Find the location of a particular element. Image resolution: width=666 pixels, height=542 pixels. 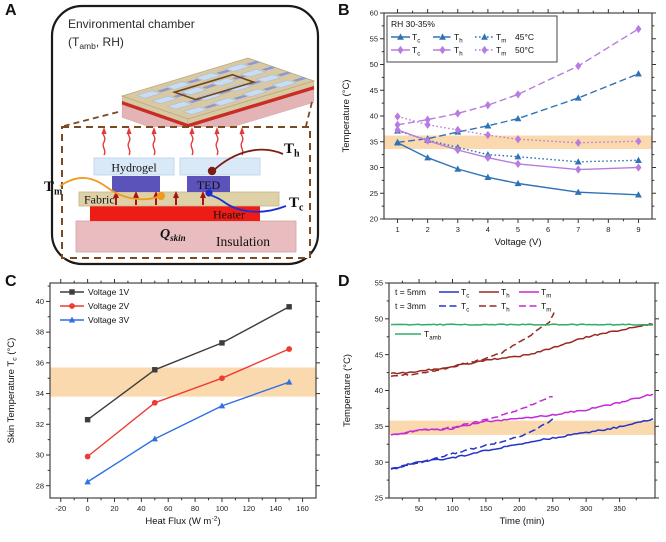

ted-block-right is located at coordinates (208, 184).